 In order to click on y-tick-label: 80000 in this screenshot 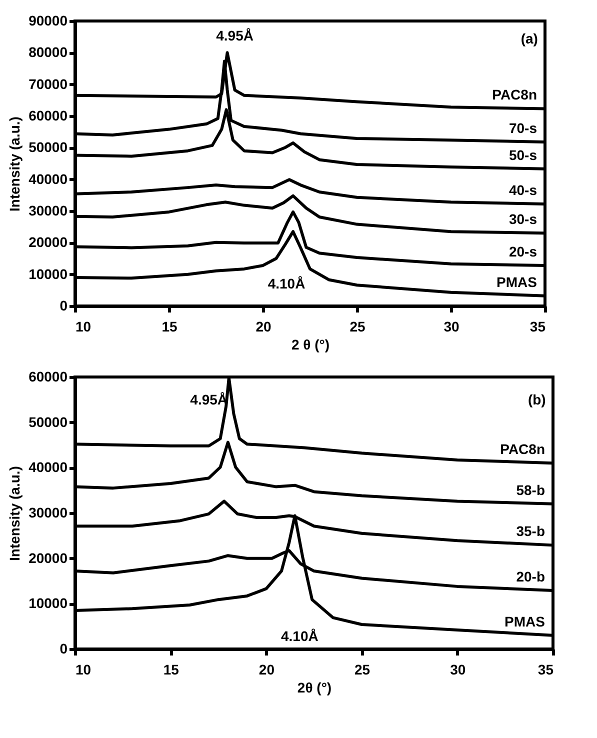, I will do `click(48, 52)`.